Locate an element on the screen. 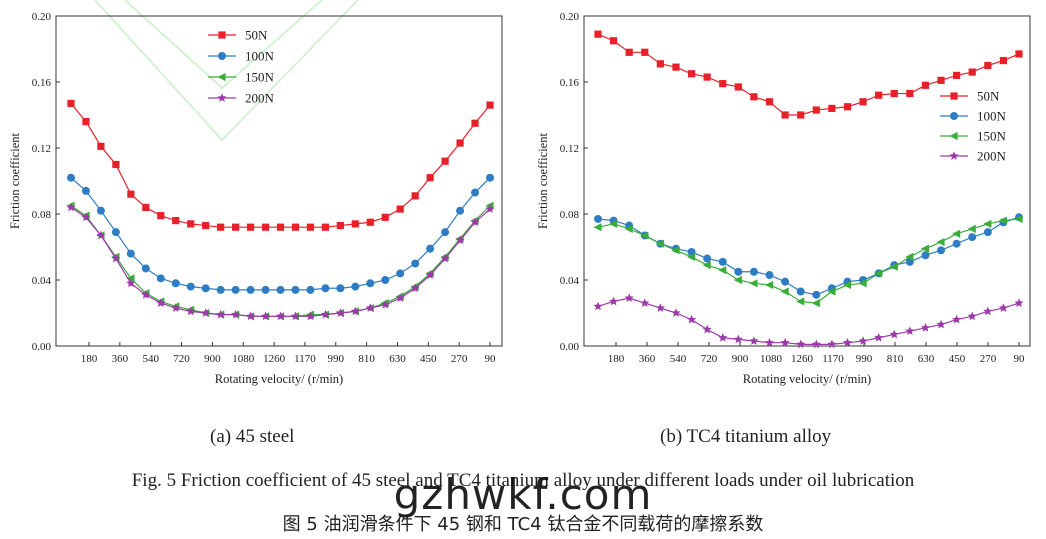 The image size is (1046, 539). y-axis-label: Friction coefficient is located at coordinates (543, 181).